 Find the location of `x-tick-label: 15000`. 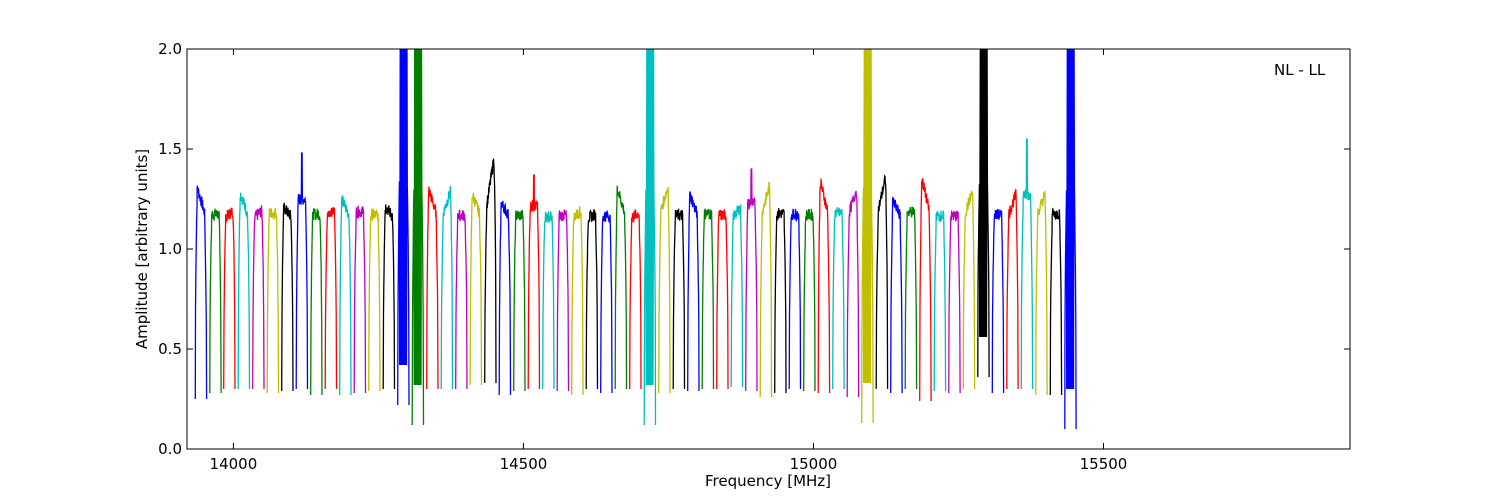

x-tick-label: 15000 is located at coordinates (814, 464).